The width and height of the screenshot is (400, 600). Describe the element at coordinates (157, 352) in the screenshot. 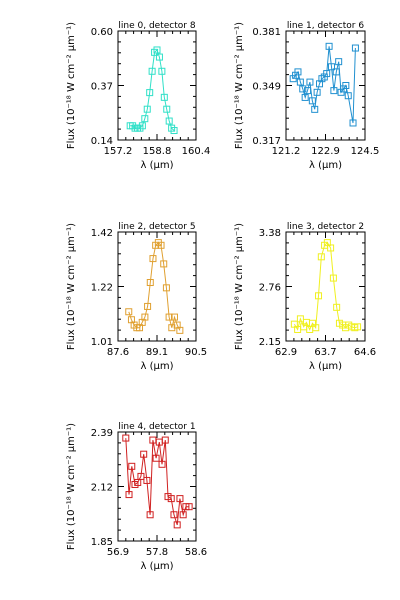

I see `x-tick-label: 89.1` at that location.